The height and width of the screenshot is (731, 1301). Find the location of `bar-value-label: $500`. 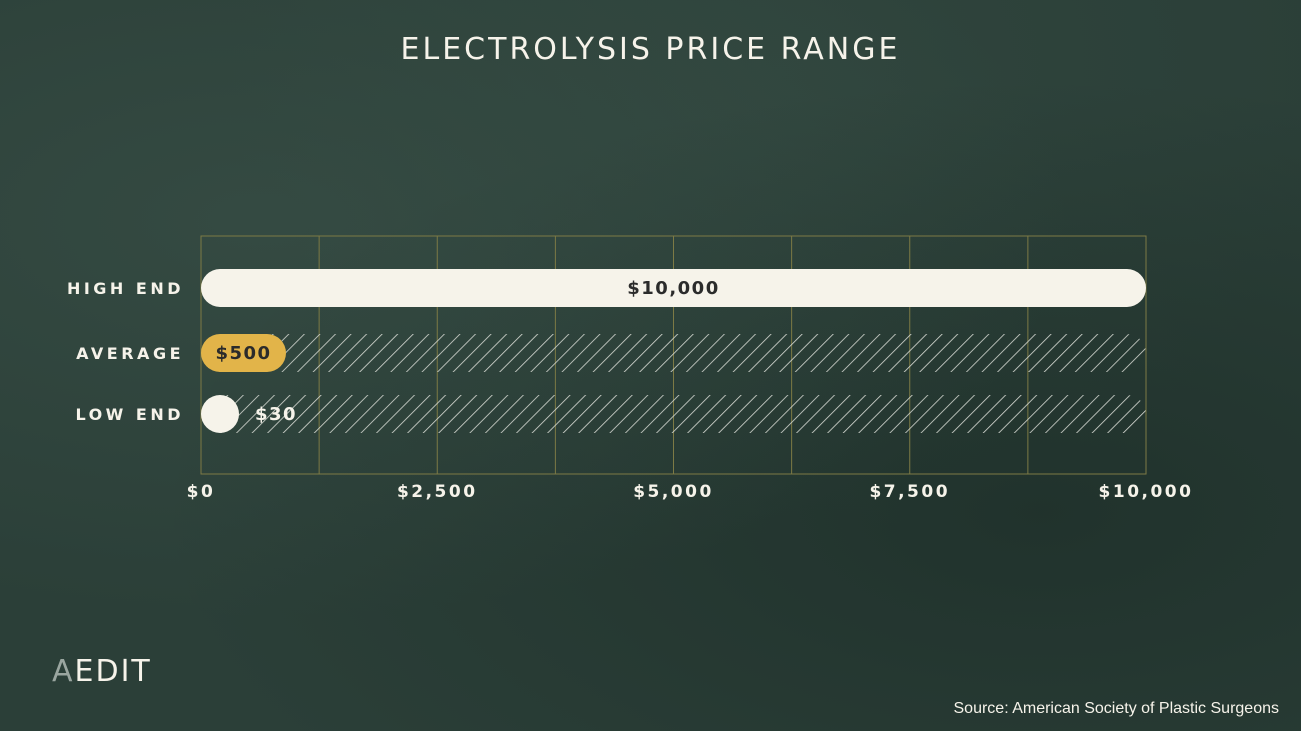

bar-value-label: $500 is located at coordinates (243, 353).